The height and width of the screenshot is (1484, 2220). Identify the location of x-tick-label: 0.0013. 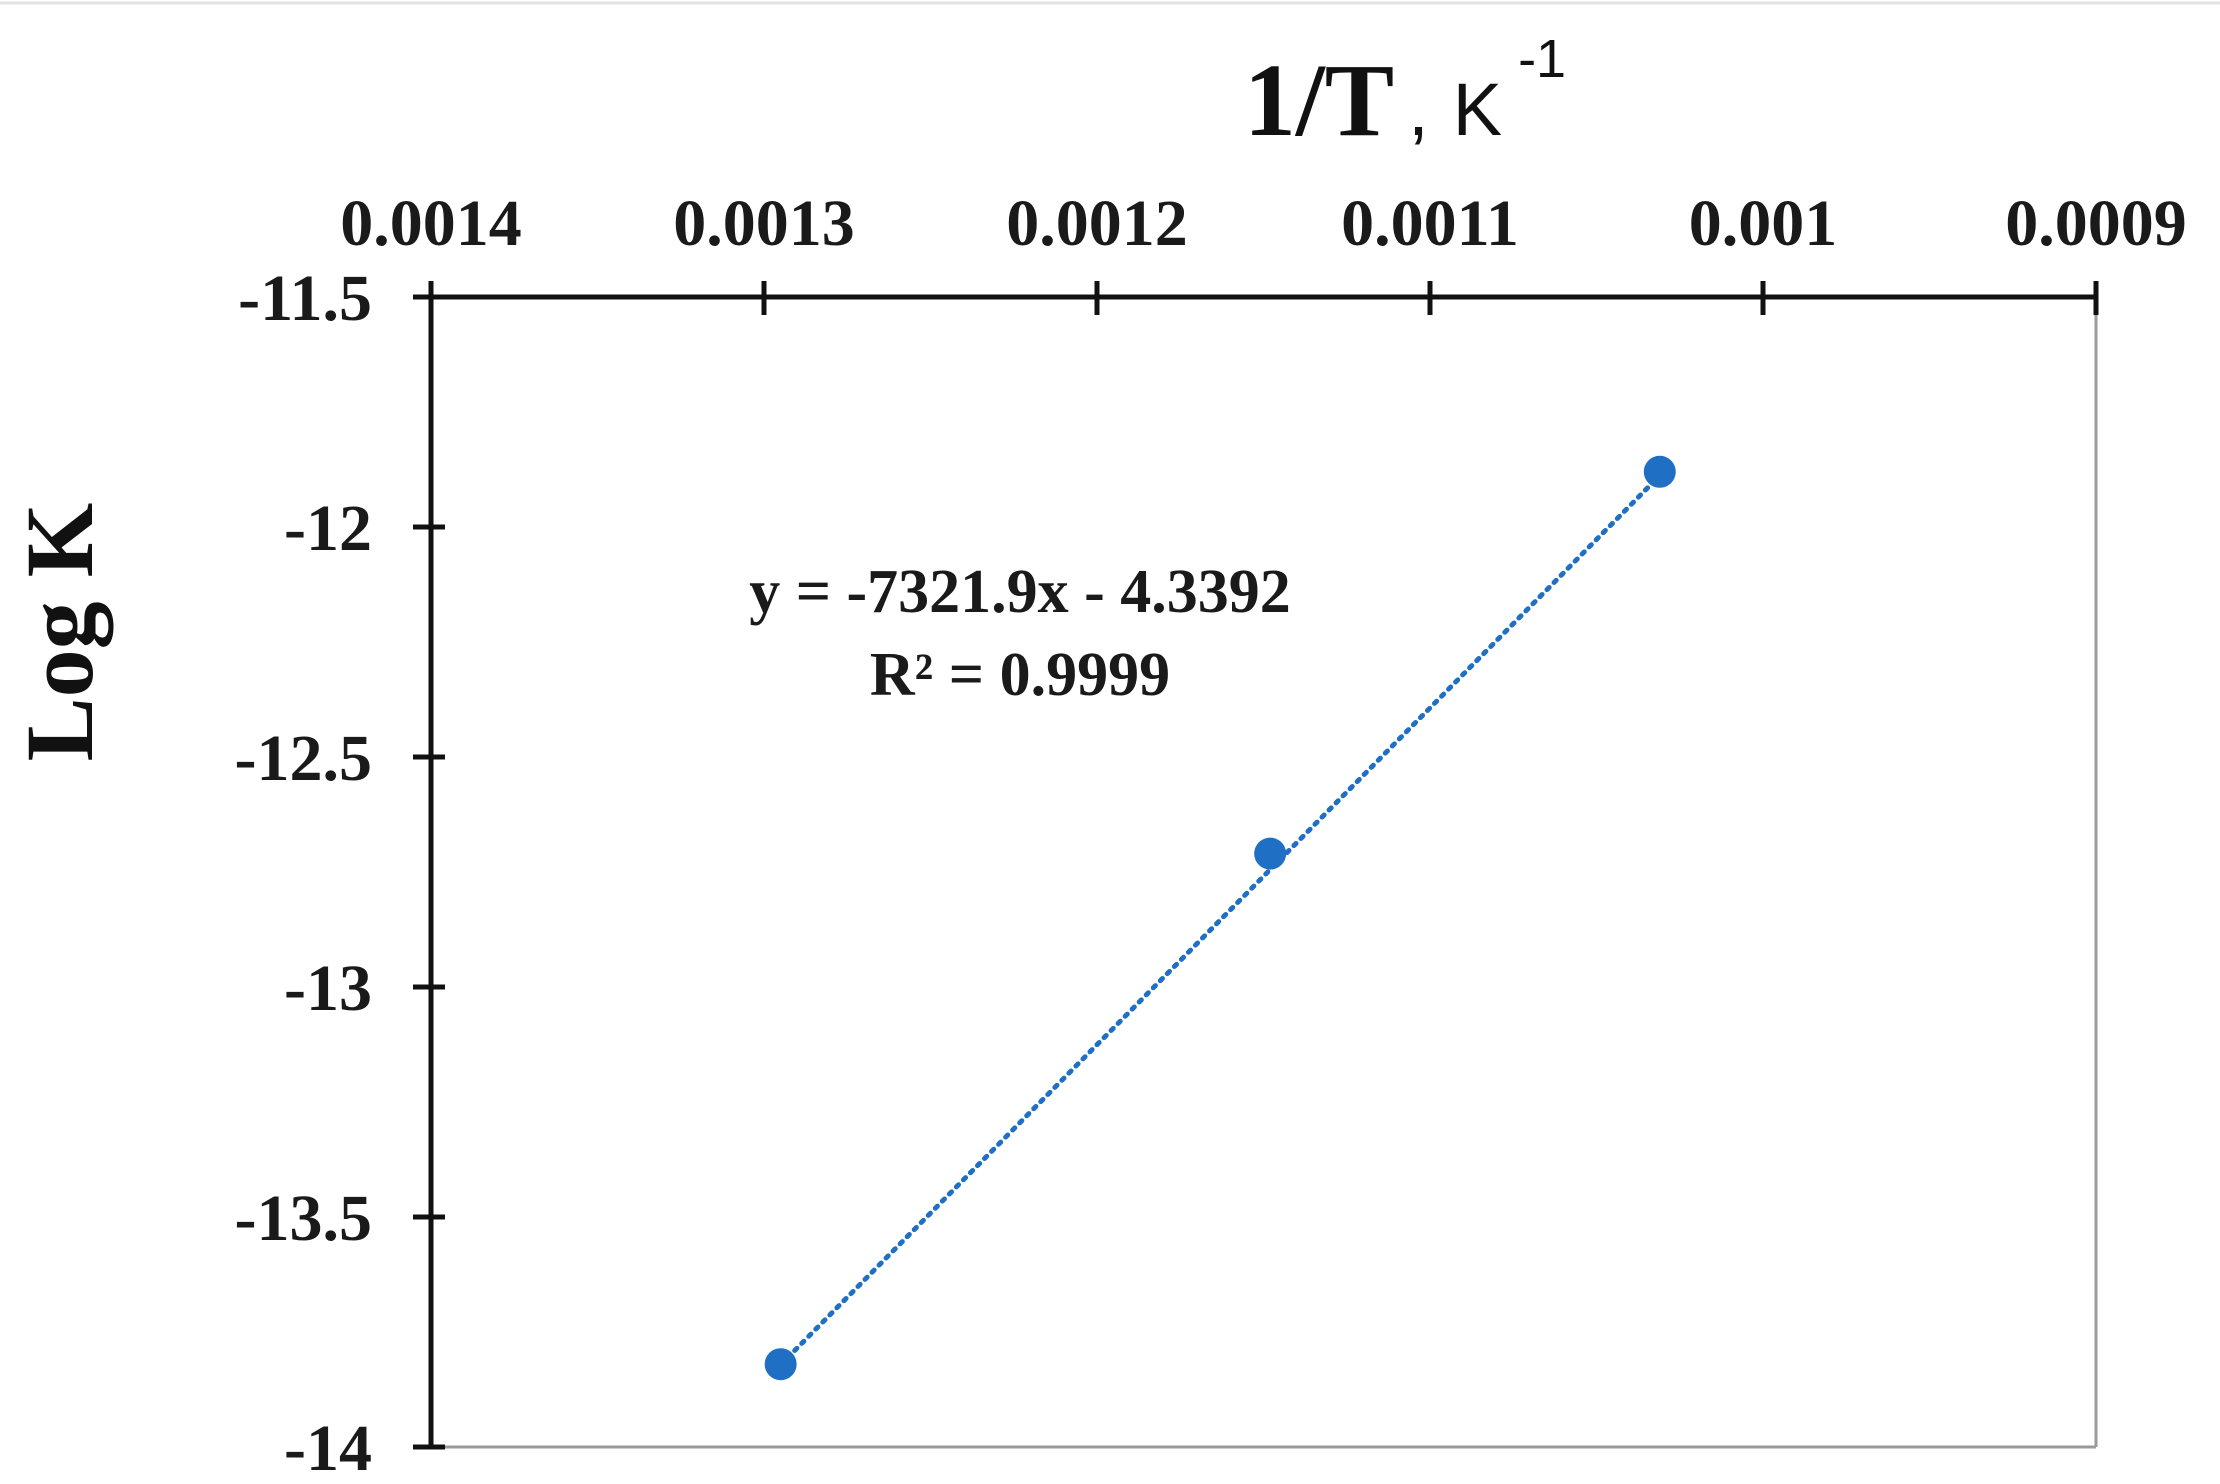
(764, 223).